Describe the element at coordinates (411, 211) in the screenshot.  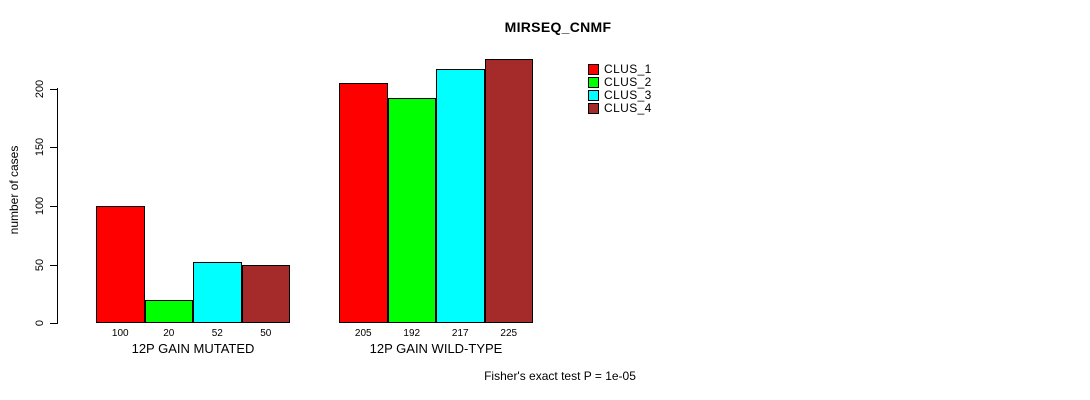
I see `bar-clus_2-group2` at that location.